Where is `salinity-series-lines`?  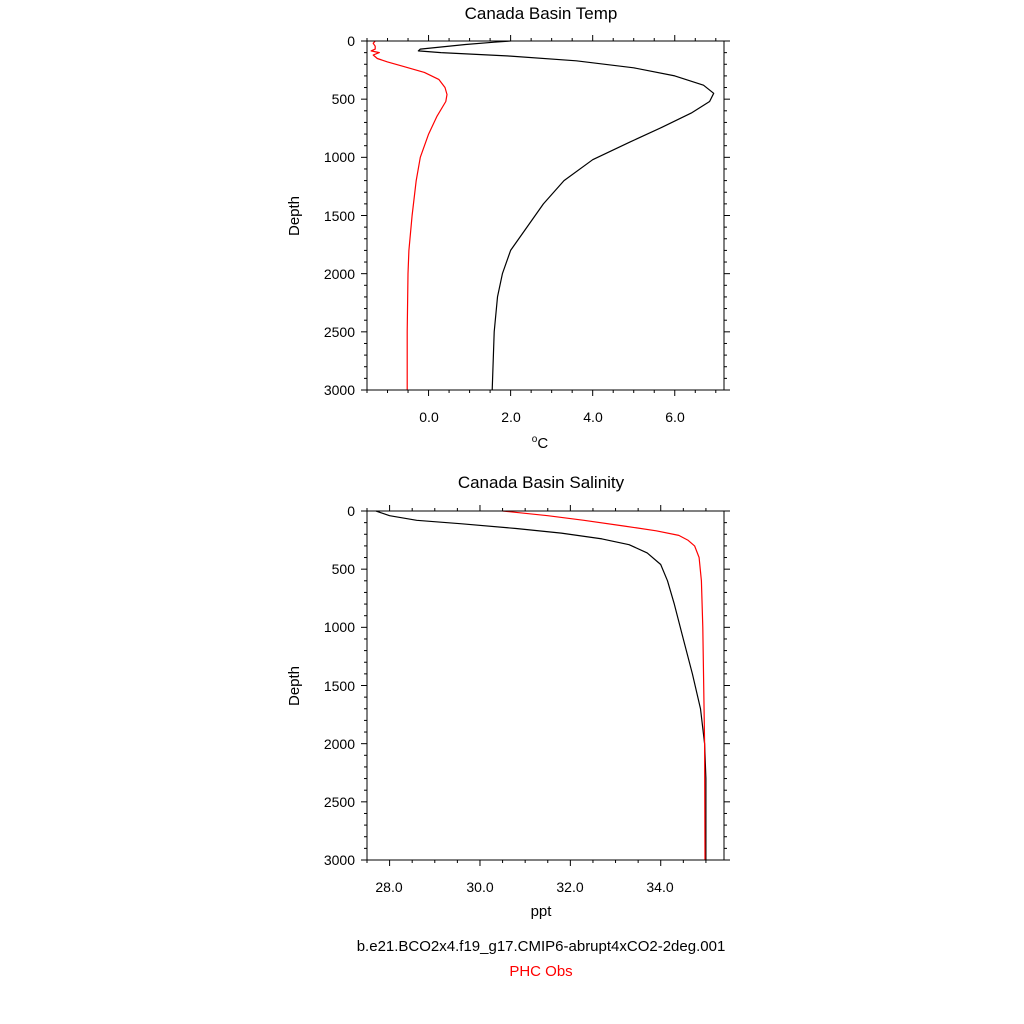 salinity-series-lines is located at coordinates (541, 685).